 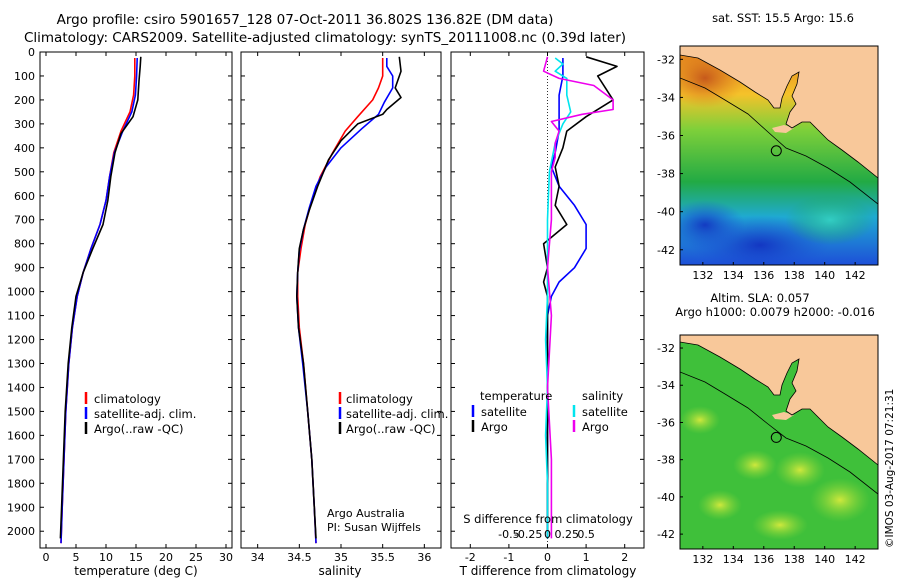 What do you see at coordinates (548, 519) in the screenshot?
I see `s-difference-label: S difference from climatology` at bounding box center [548, 519].